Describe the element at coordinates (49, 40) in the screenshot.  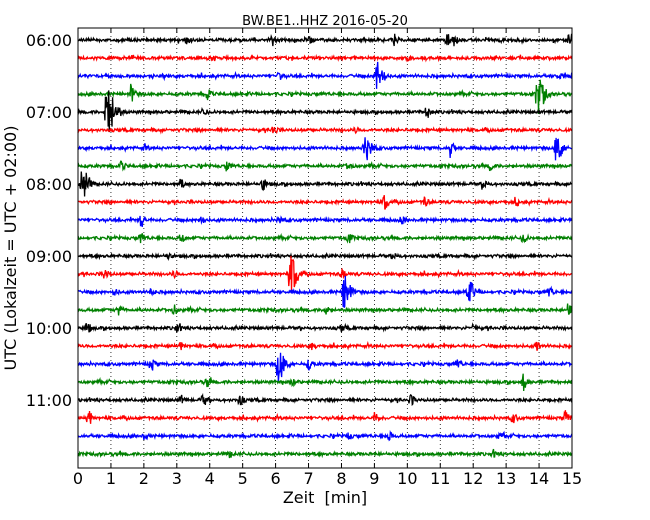
I see `y-tick-label: 06:00` at that location.